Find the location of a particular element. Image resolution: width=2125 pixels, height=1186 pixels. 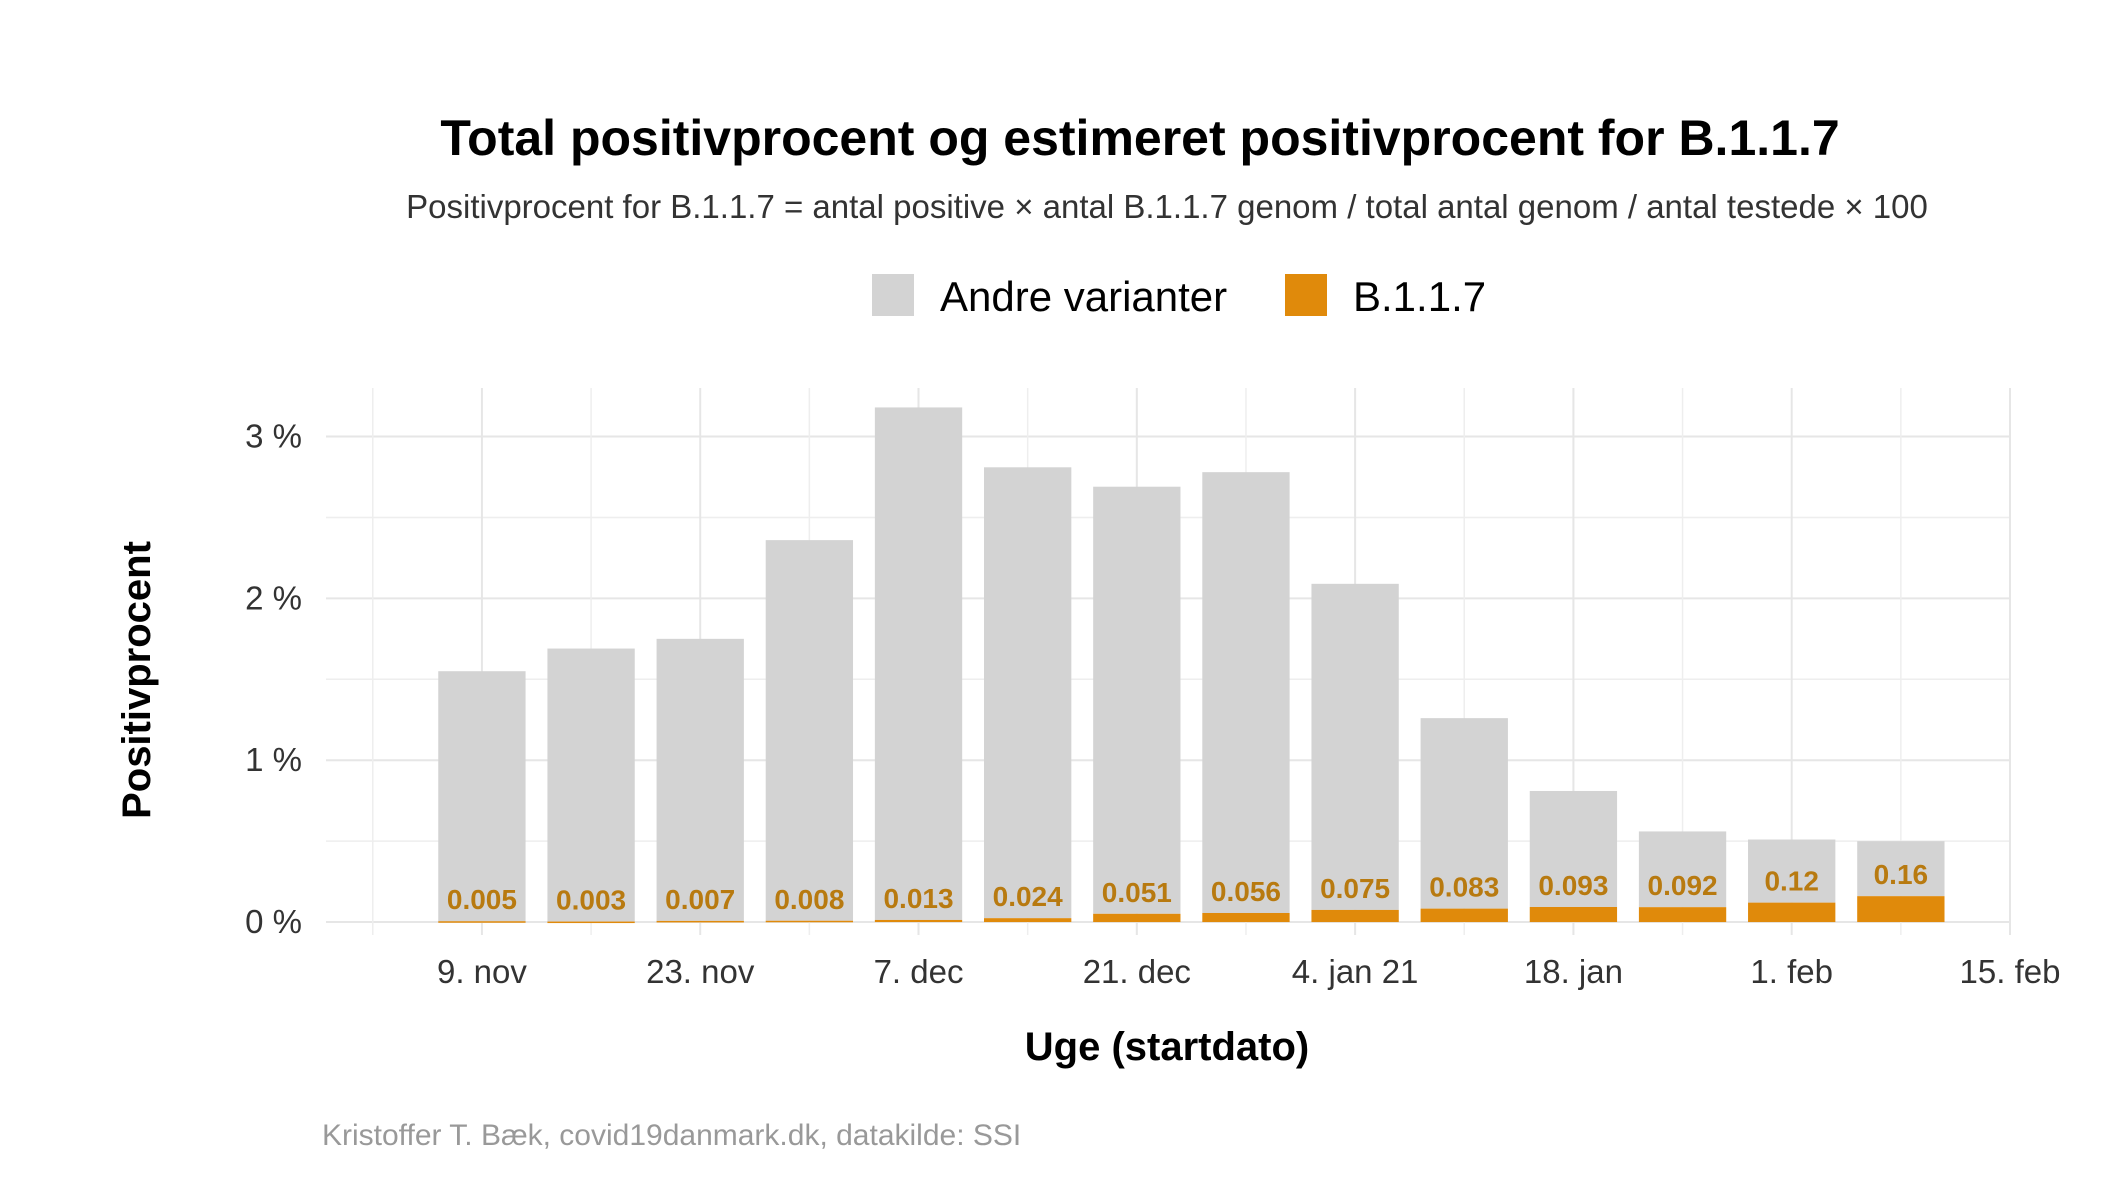

y-tick-label: 0 % is located at coordinates (273, 921).